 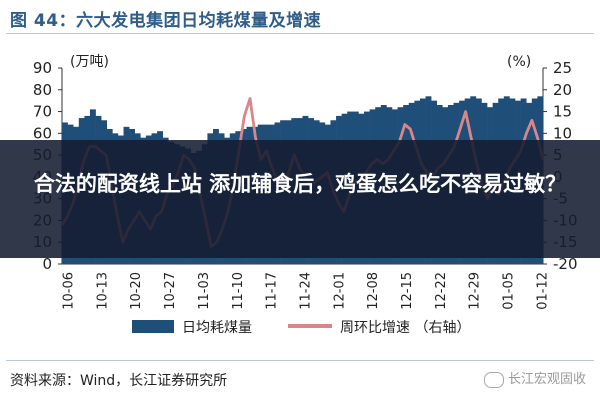 What do you see at coordinates (493, 379) in the screenshot?
I see `wechat-icon` at bounding box center [493, 379].